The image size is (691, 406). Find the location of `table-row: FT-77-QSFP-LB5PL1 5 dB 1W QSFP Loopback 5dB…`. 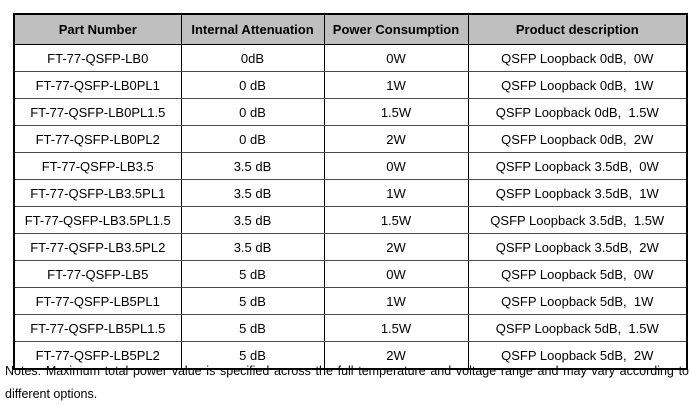

table-row: FT-77-QSFP-LB5PL1 5 dB 1W QSFP Loopback 5dB… is located at coordinates (350, 301).